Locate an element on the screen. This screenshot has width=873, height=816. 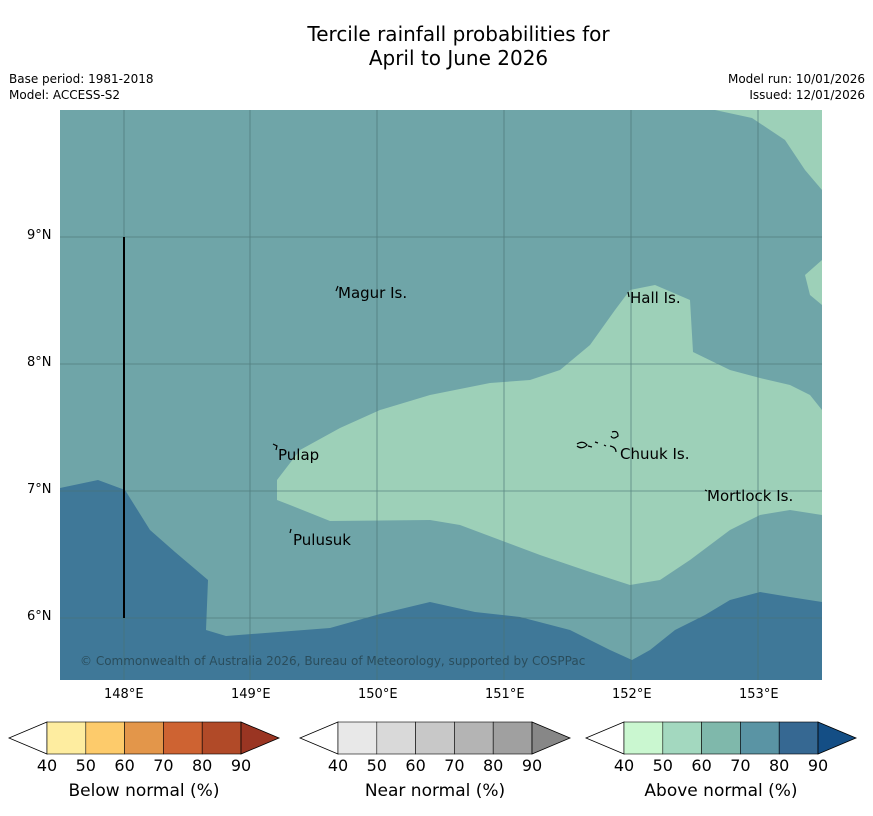
label-chuuk: Chuuk Is. is located at coordinates (654, 454).